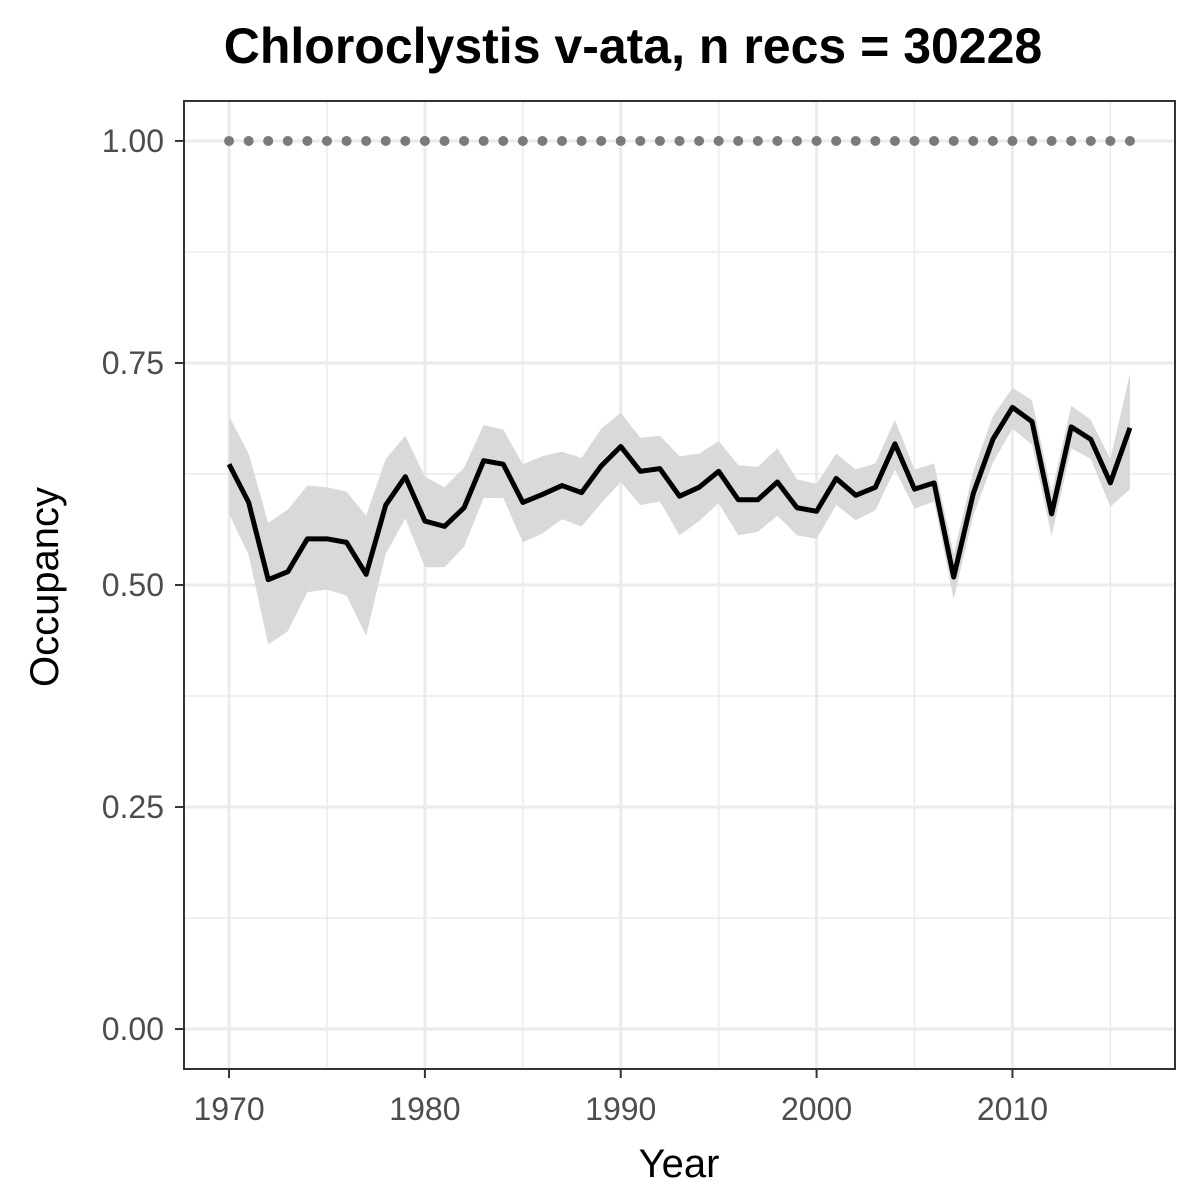 Image resolution: width=1200 pixels, height=1200 pixels. I want to click on occupancy-line, so click(679, 493).